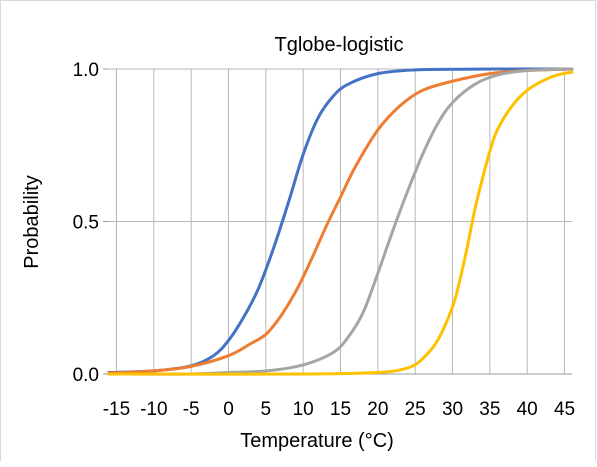 The height and width of the screenshot is (467, 597). Describe the element at coordinates (86, 70) in the screenshot. I see `y-tick-label: 1.0` at that location.